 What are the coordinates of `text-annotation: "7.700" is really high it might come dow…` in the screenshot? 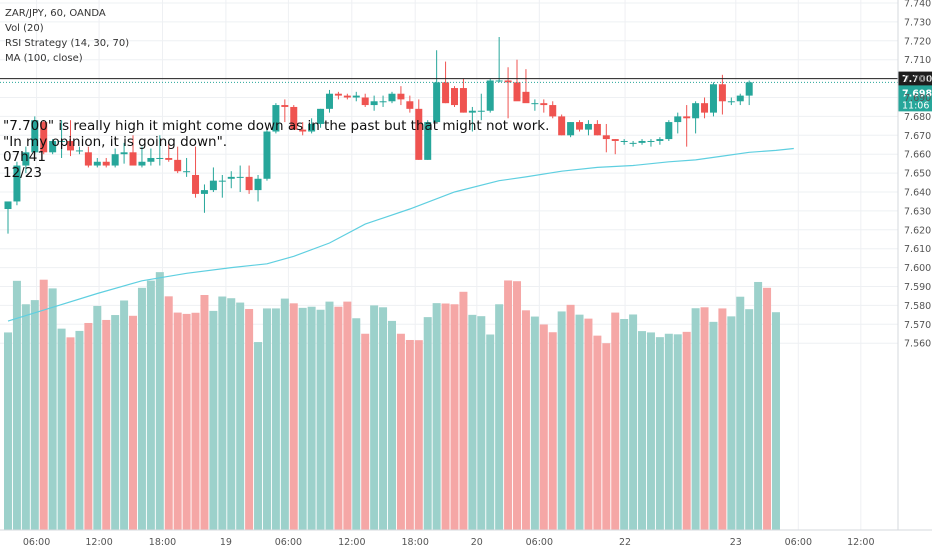 It's located at (276, 149).